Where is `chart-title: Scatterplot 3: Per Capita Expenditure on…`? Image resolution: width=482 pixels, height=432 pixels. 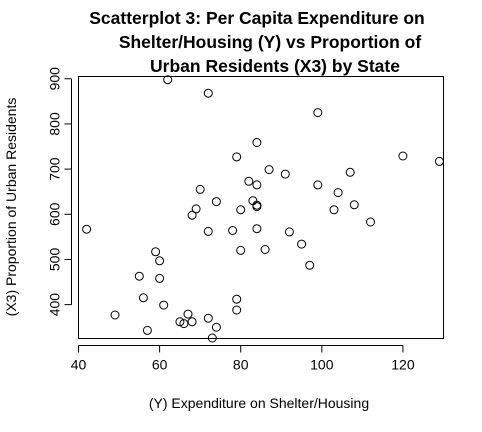 chart-title: Scatterplot 3: Per Capita Expenditure on… is located at coordinates (256, 42).